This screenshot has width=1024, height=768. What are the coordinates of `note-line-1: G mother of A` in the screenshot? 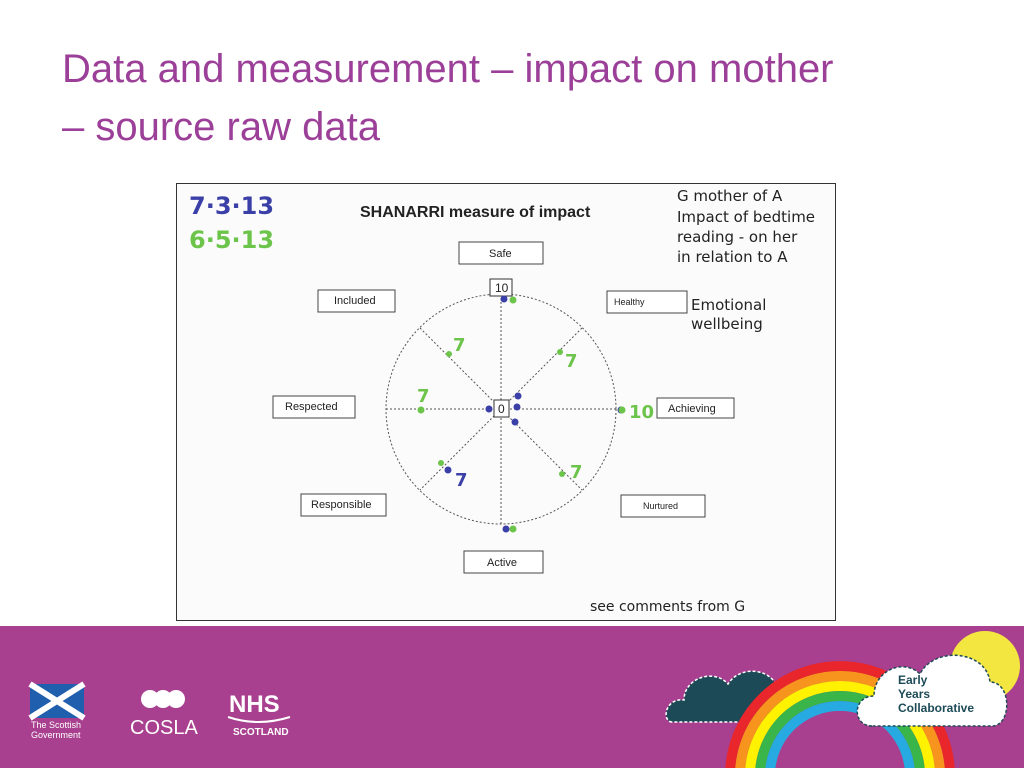 It's located at (730, 196).